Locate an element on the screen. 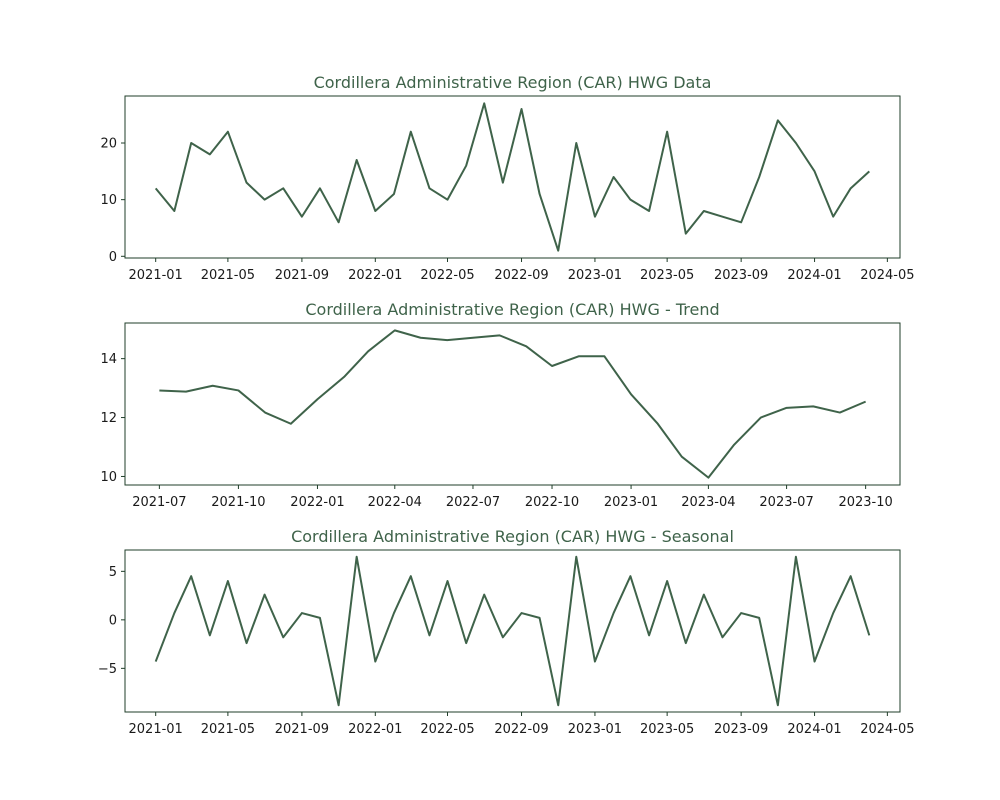  x-tick-label: 2022-04 is located at coordinates (395, 502).